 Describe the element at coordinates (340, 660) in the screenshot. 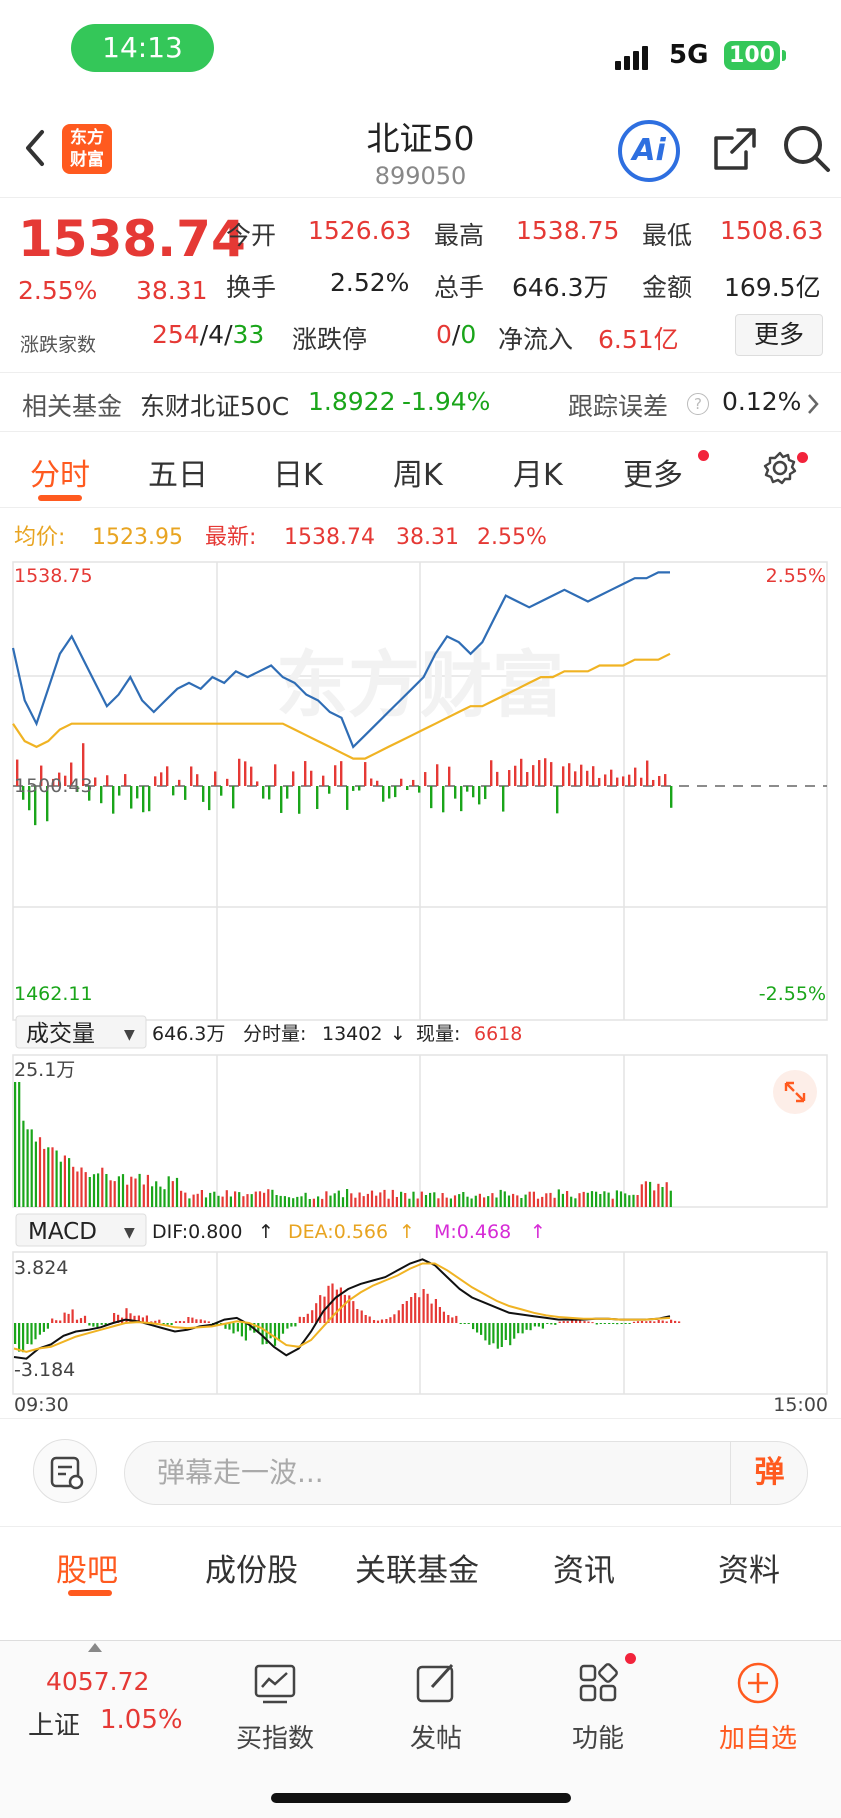

I see `price-line` at that location.